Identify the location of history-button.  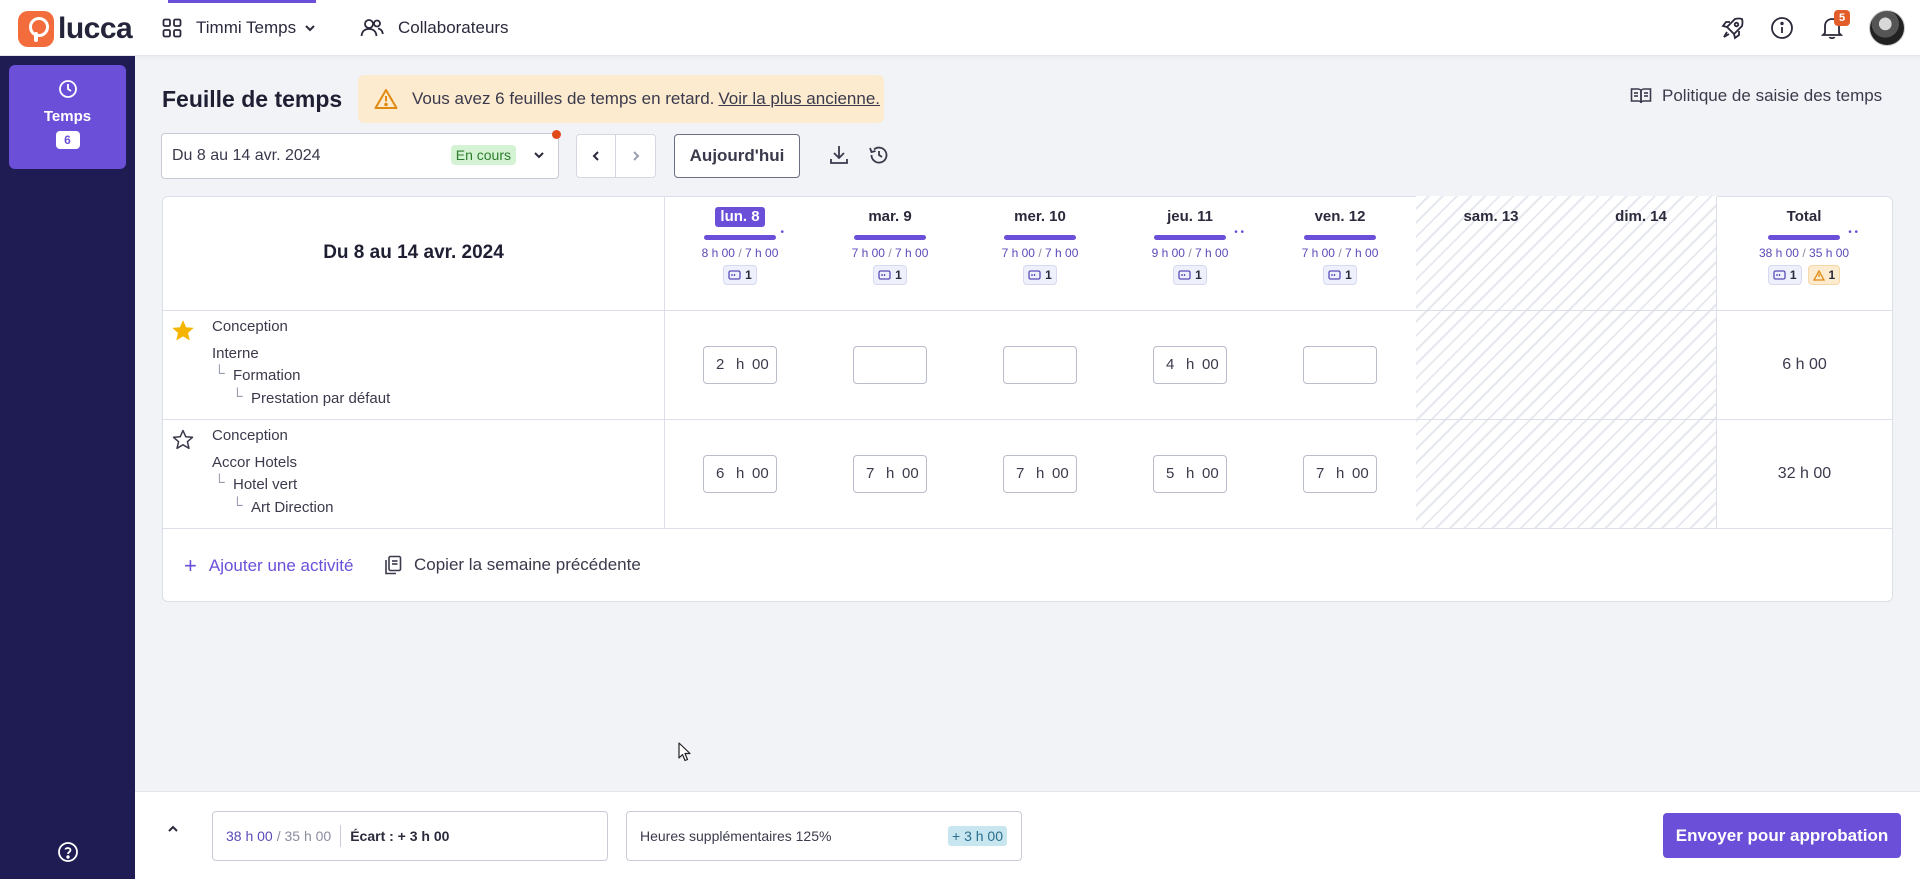
(879, 157).